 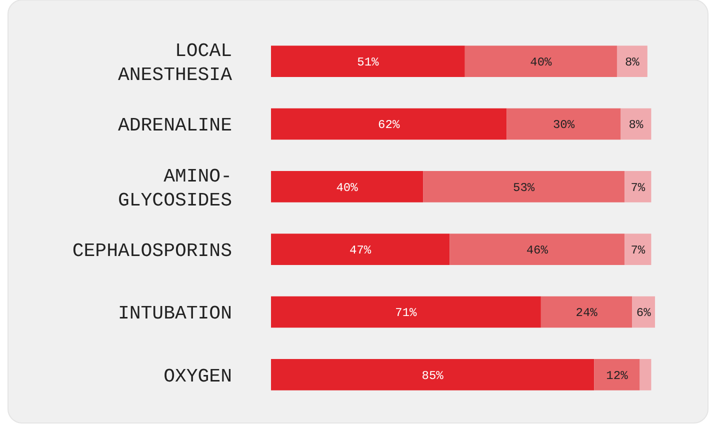 I want to click on y-tick-label: CEPHALOSPORINS, so click(x=152, y=251).